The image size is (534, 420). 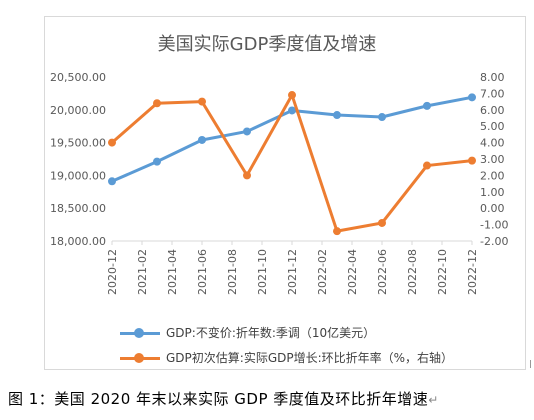 I want to click on right-axis-tick-label: 7.00, so click(x=492, y=93).